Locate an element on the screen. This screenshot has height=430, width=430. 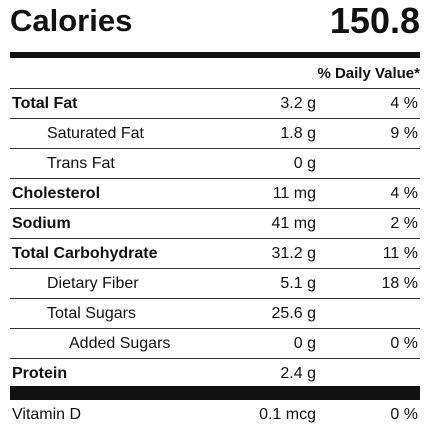
calories-value: 150.8 is located at coordinates (374, 20).